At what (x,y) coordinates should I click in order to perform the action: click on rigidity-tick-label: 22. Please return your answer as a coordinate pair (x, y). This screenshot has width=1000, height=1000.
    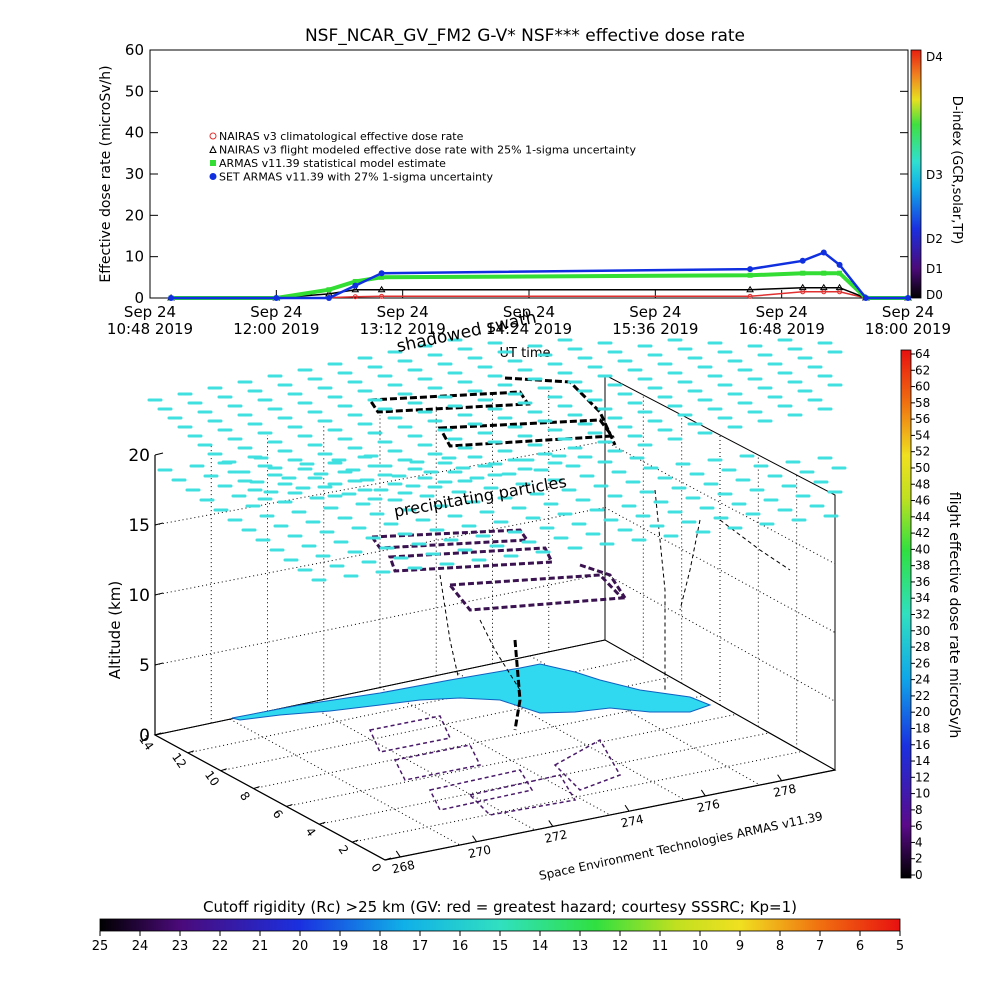
    Looking at the image, I should click on (220, 946).